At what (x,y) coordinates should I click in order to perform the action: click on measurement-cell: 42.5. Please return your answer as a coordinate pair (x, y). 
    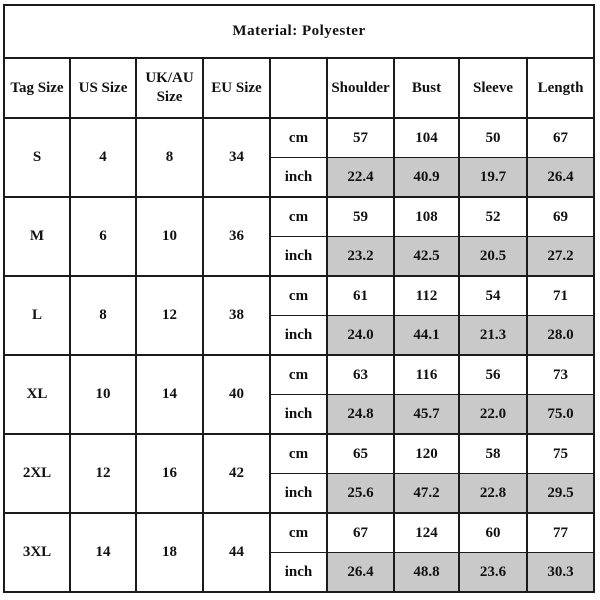
    Looking at the image, I should click on (426, 256).